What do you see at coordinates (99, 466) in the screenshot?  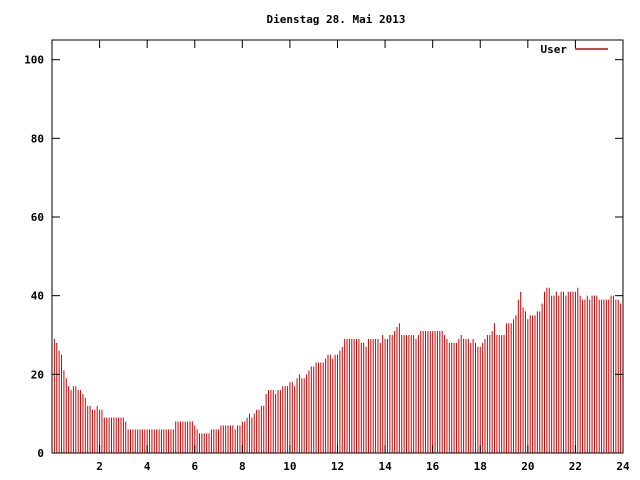 I see `x-tick-label: 2` at bounding box center [99, 466].